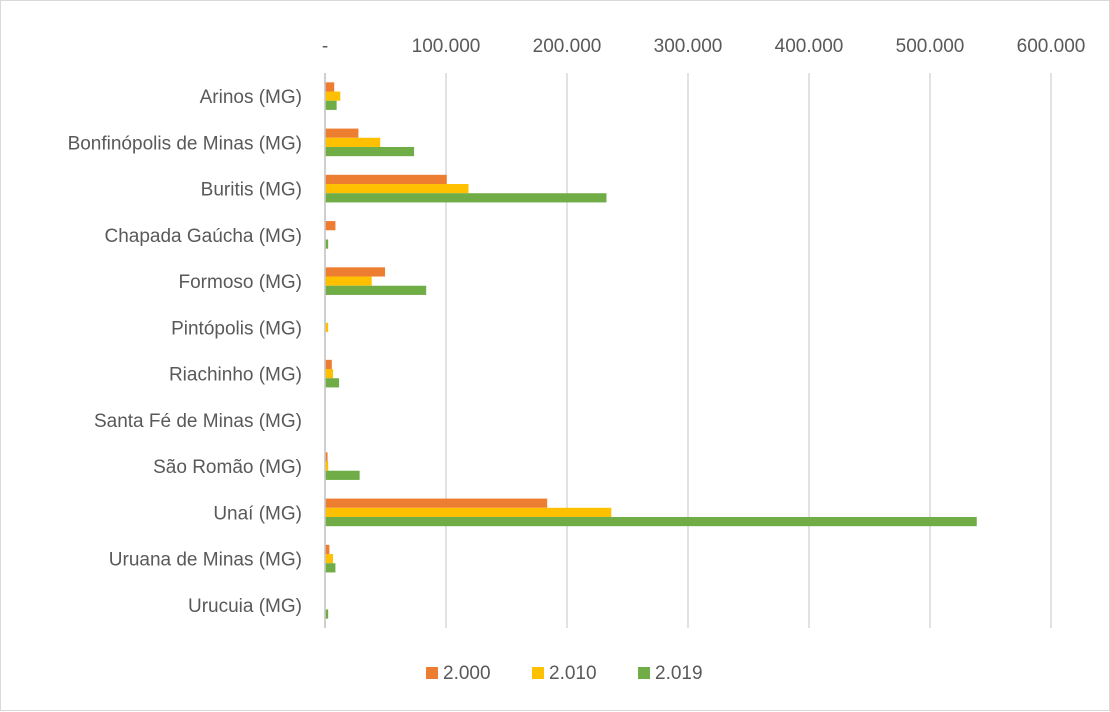 The image size is (1110, 712). I want to click on x-tick-label: 400.000, so click(809, 46).